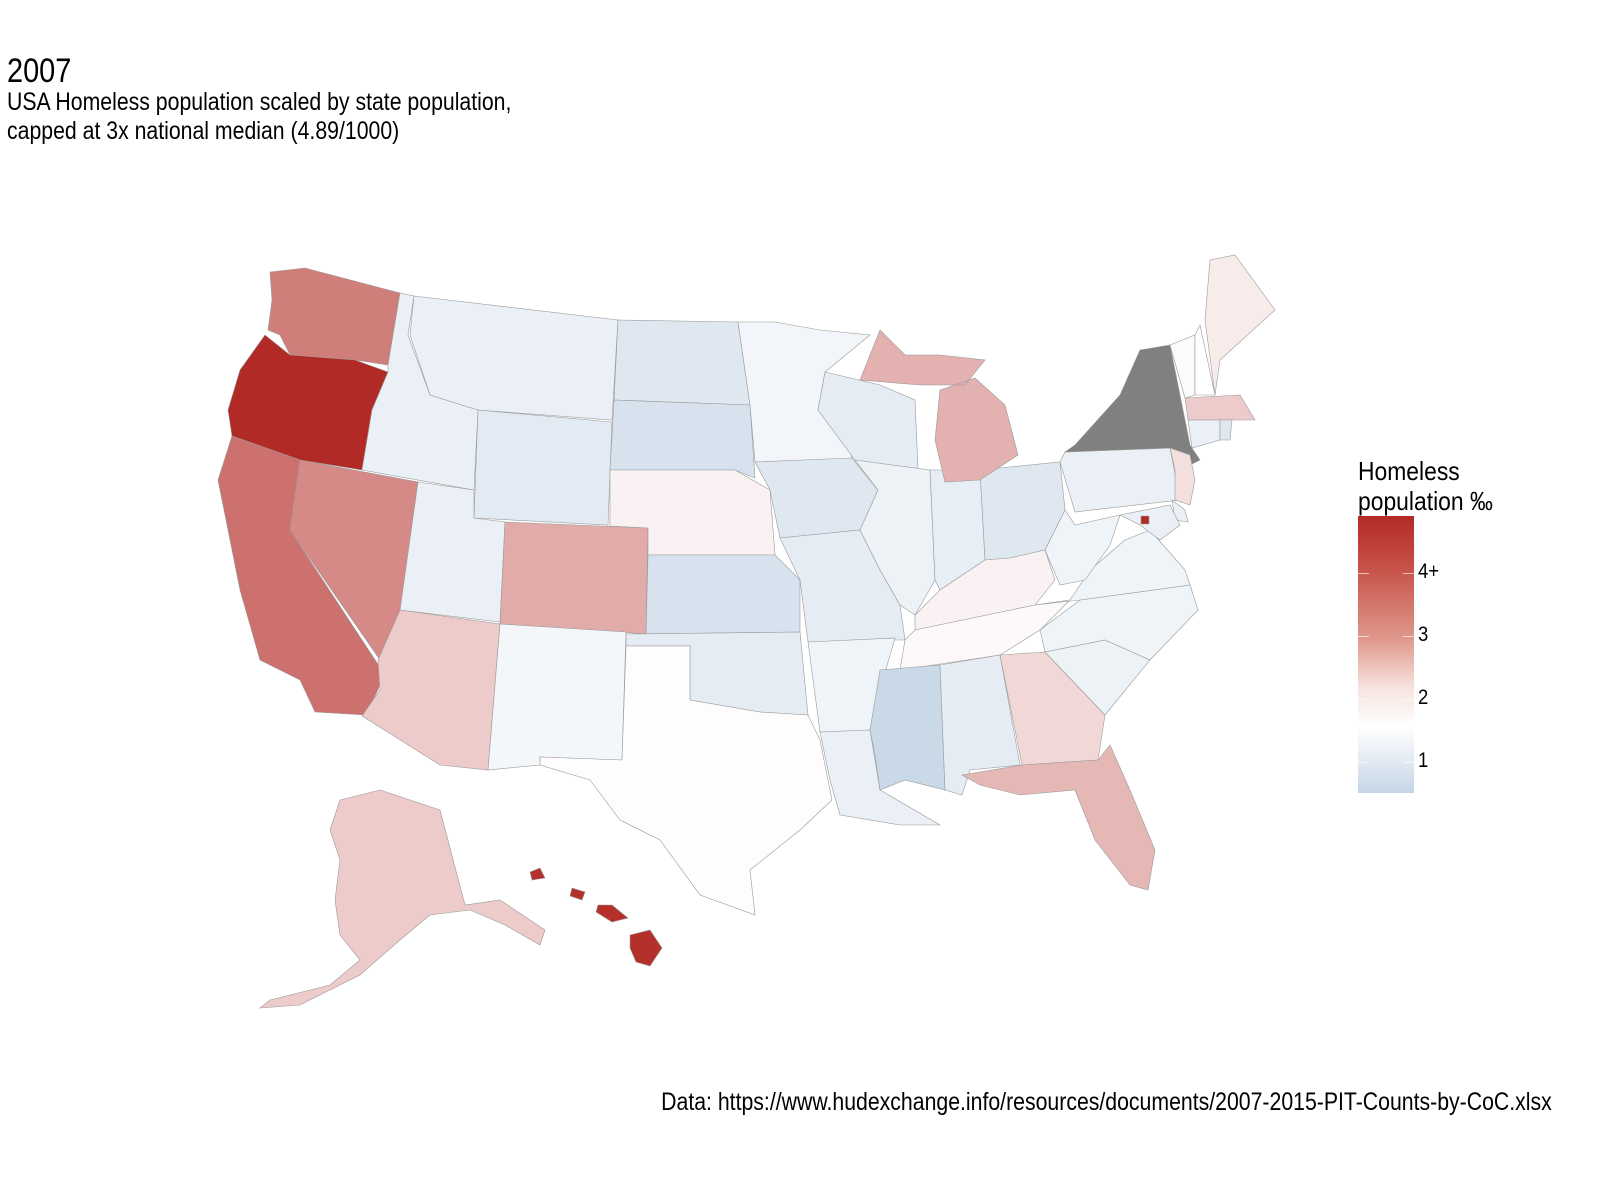  I want to click on legend-tick-label: 3, so click(1423, 634).